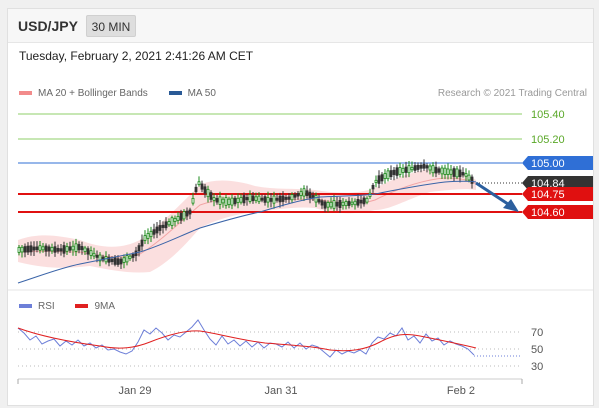  Describe the element at coordinates (300, 26) in the screenshot. I see `chart-header: USD/JPY 30 MIN` at that location.